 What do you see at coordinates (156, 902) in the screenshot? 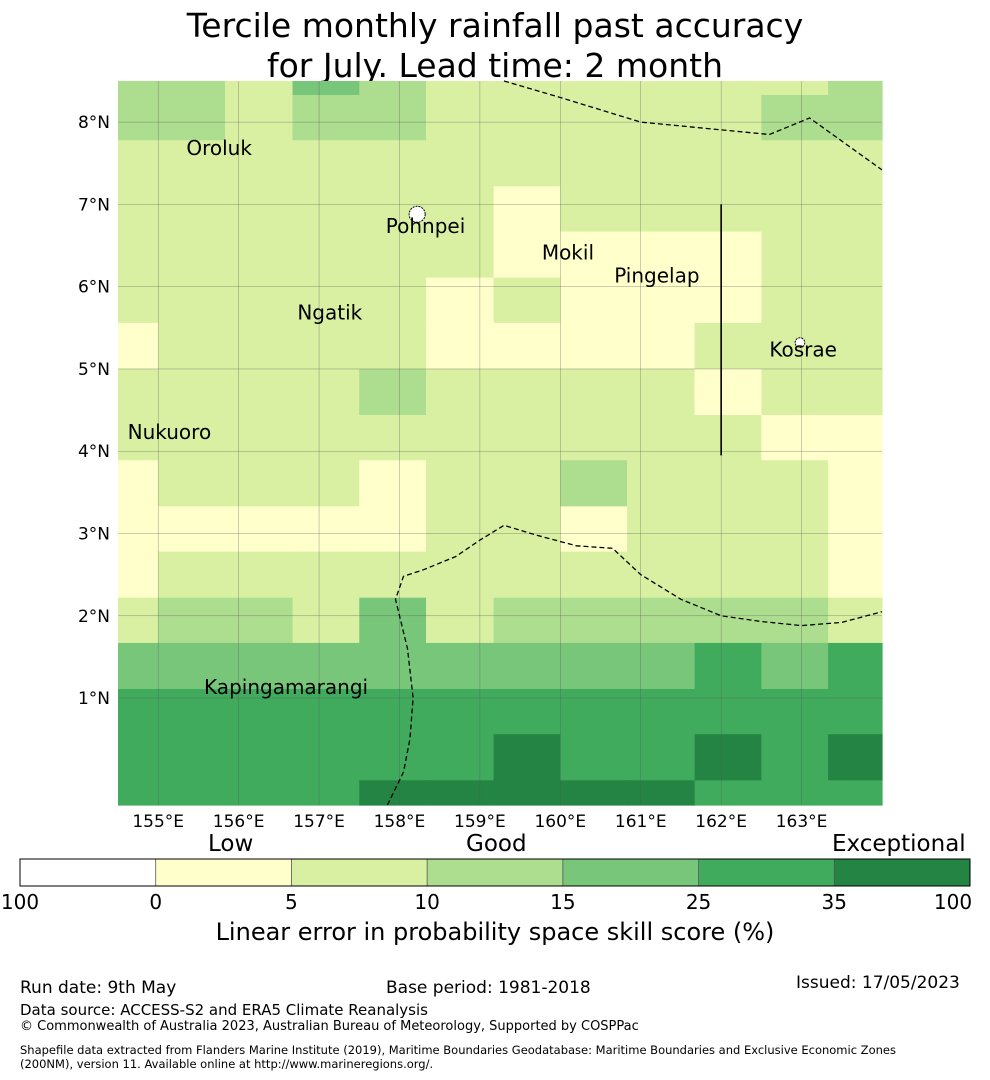
I see `colorbar-tick-label: 0` at bounding box center [156, 902].